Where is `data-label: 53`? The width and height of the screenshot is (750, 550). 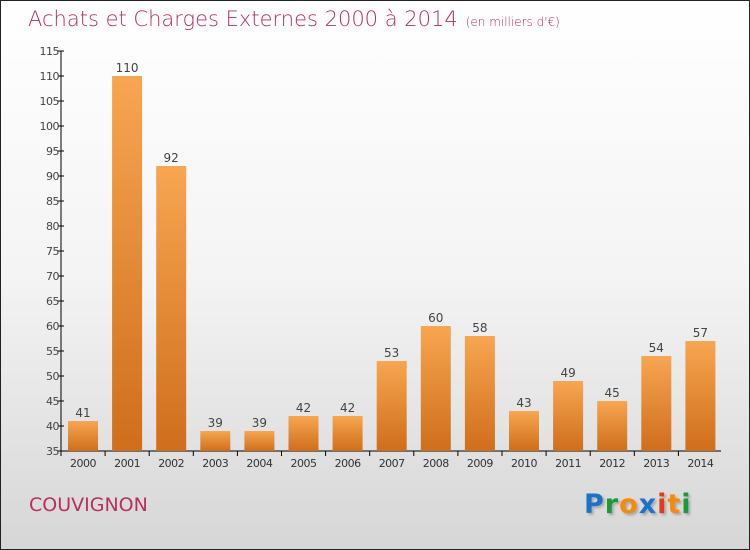 data-label: 53 is located at coordinates (391, 353).